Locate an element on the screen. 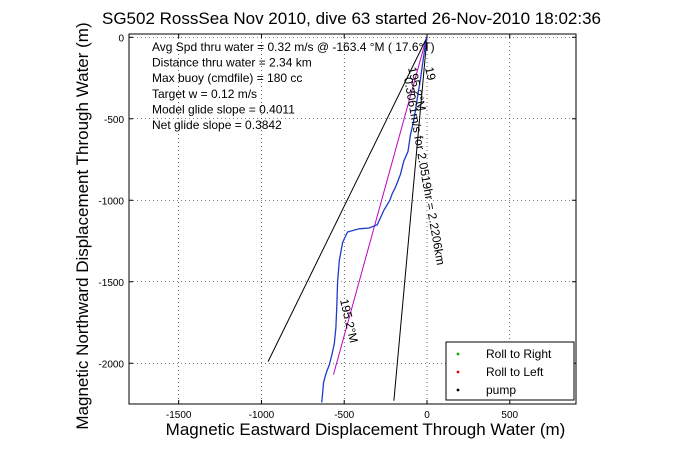  legend: Roll to Right Roll to Left pump is located at coordinates (510, 371).